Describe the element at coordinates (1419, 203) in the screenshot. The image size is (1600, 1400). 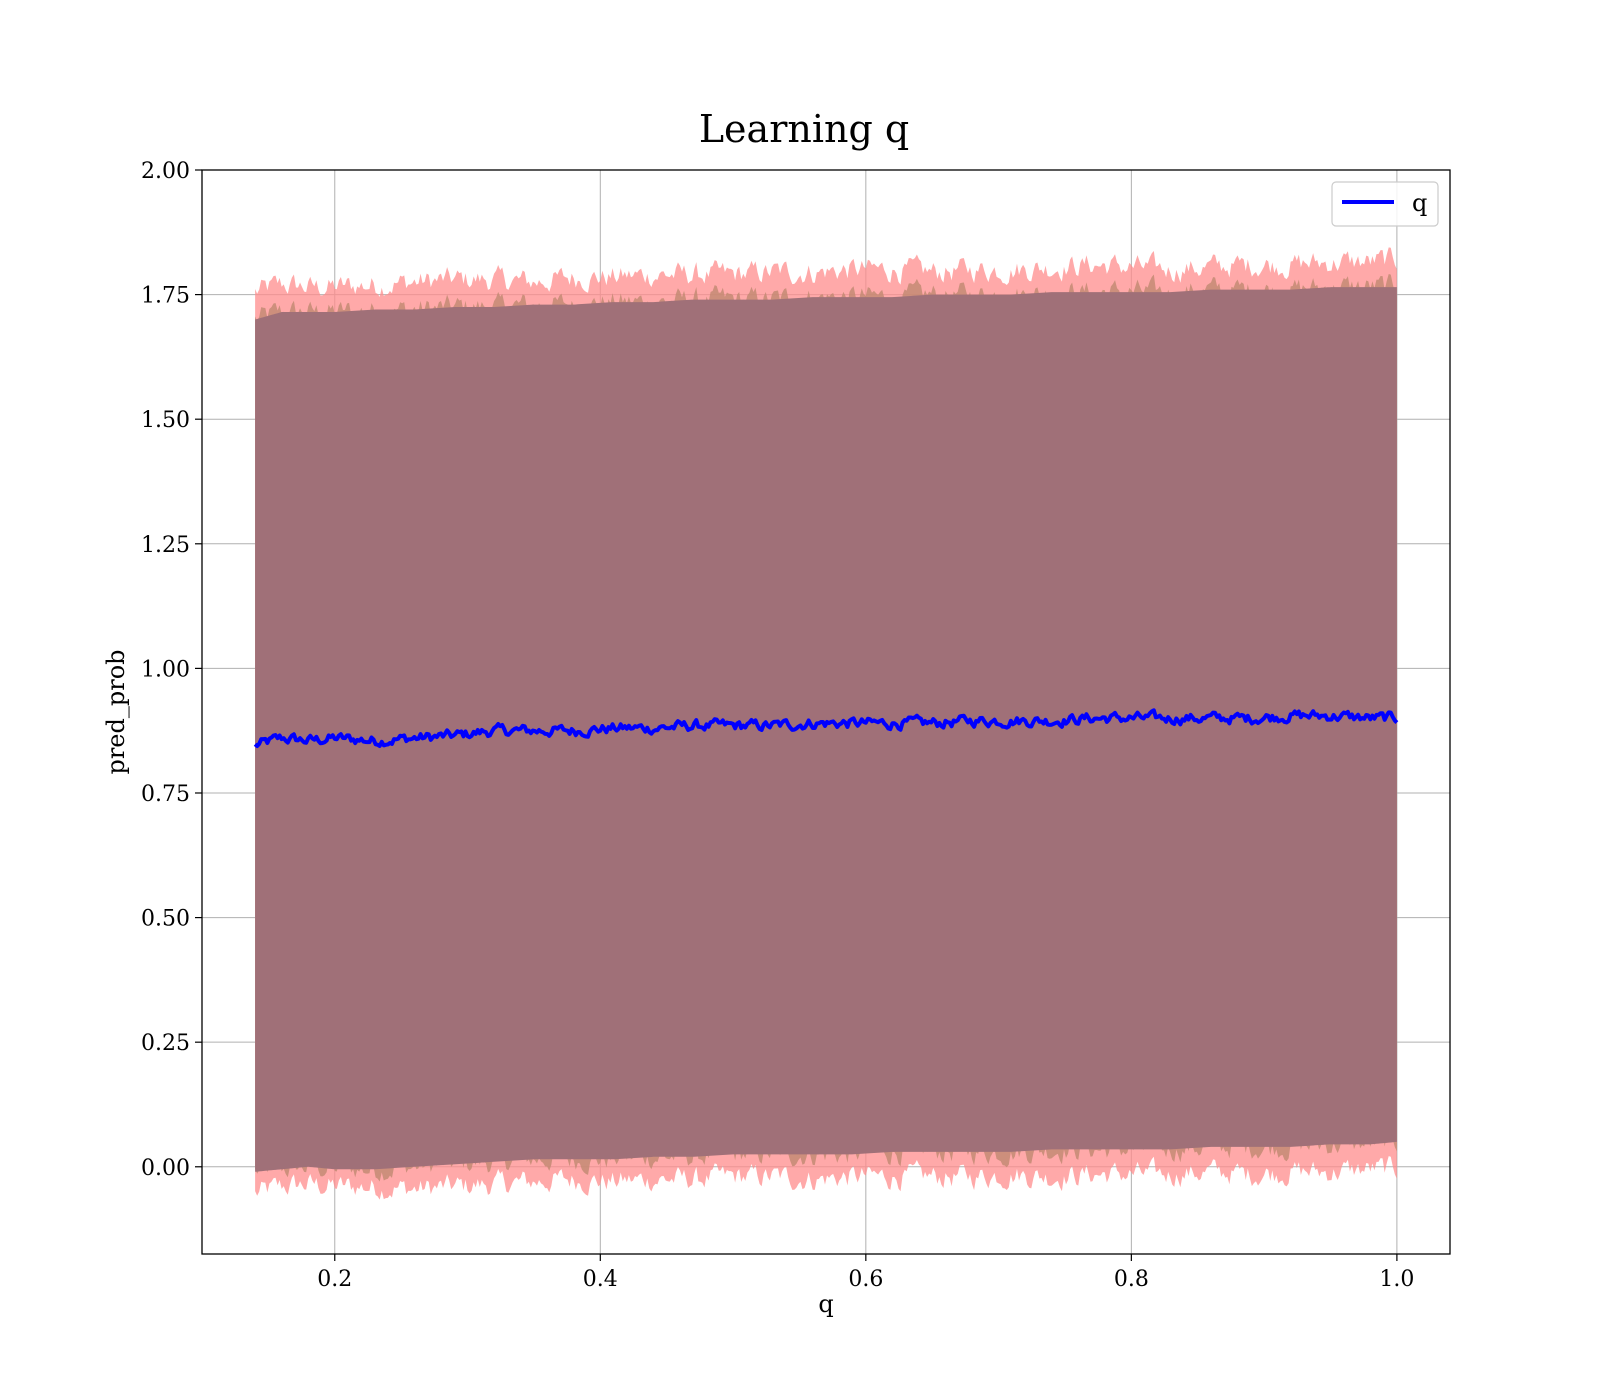
I see `legend-label-q: q` at that location.